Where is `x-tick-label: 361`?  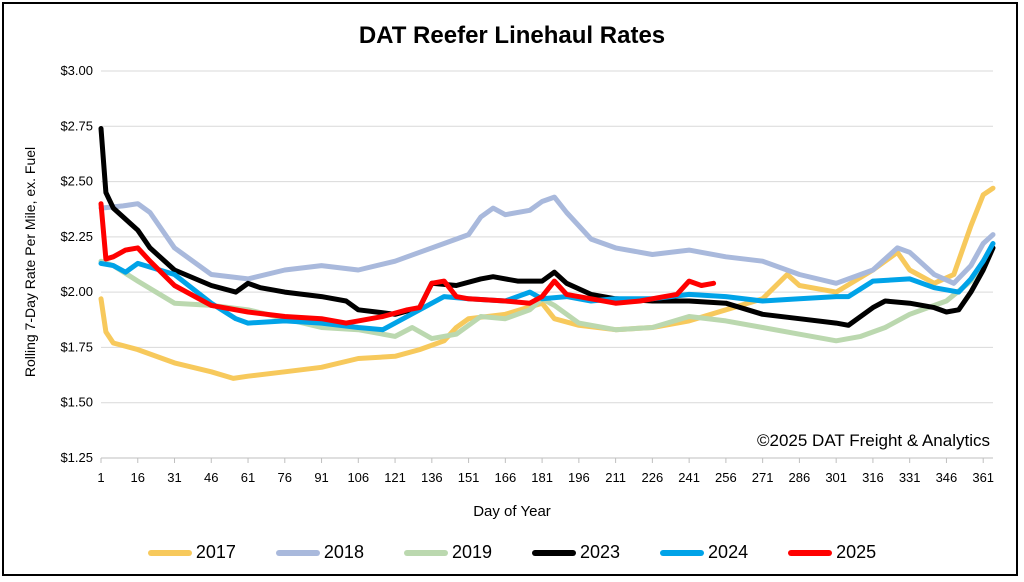 x-tick-label: 361 is located at coordinates (983, 477).